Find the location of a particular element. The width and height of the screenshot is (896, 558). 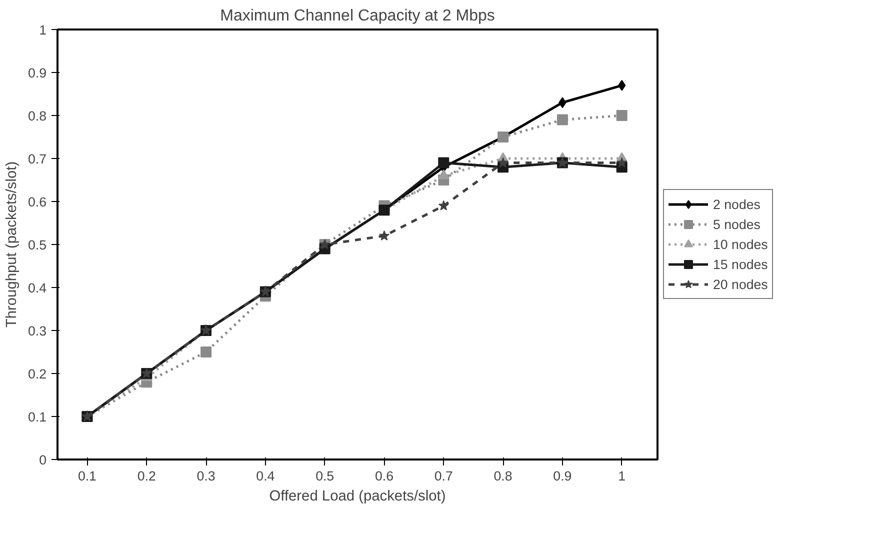

x-tick-label: 0.9 is located at coordinates (562, 476).